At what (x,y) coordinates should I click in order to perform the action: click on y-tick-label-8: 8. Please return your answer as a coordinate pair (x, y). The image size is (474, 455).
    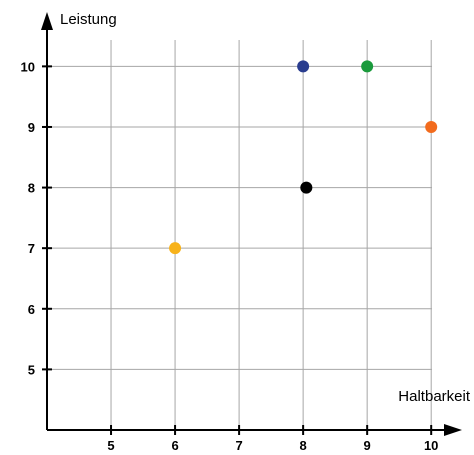
    Looking at the image, I should click on (31, 188).